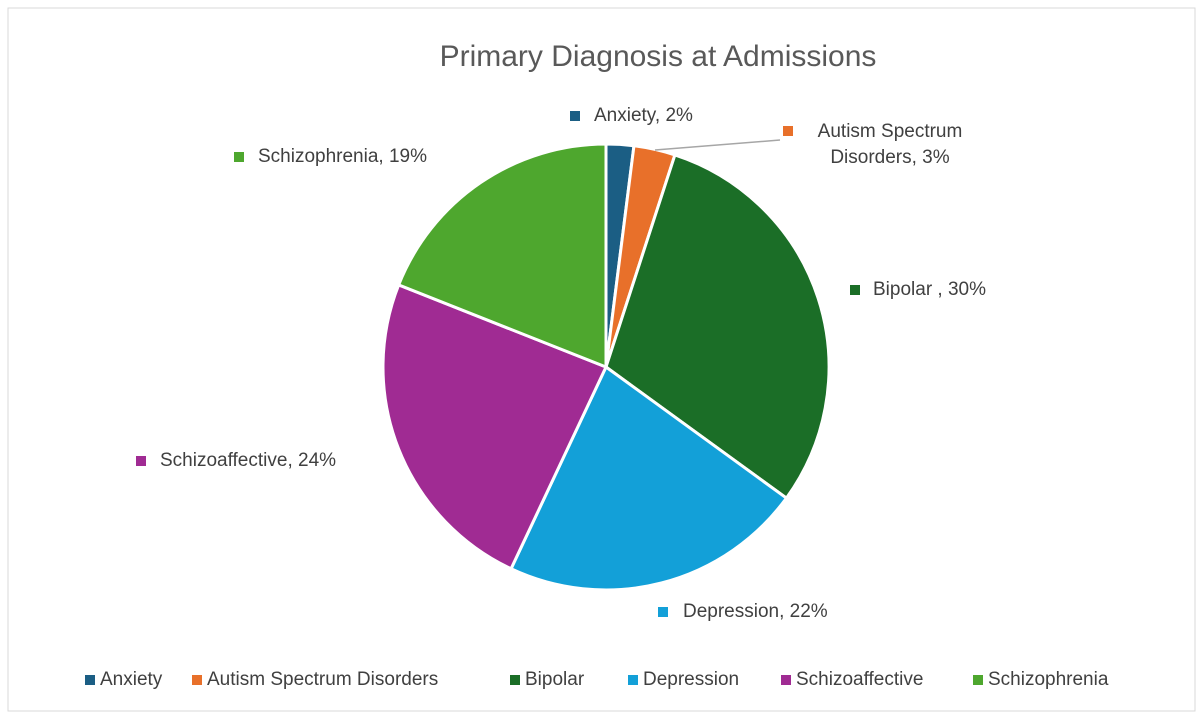 The height and width of the screenshot is (712, 1196). What do you see at coordinates (890, 144) in the screenshot?
I see `data-label: Autism Spectrum Disorders, 3%` at bounding box center [890, 144].